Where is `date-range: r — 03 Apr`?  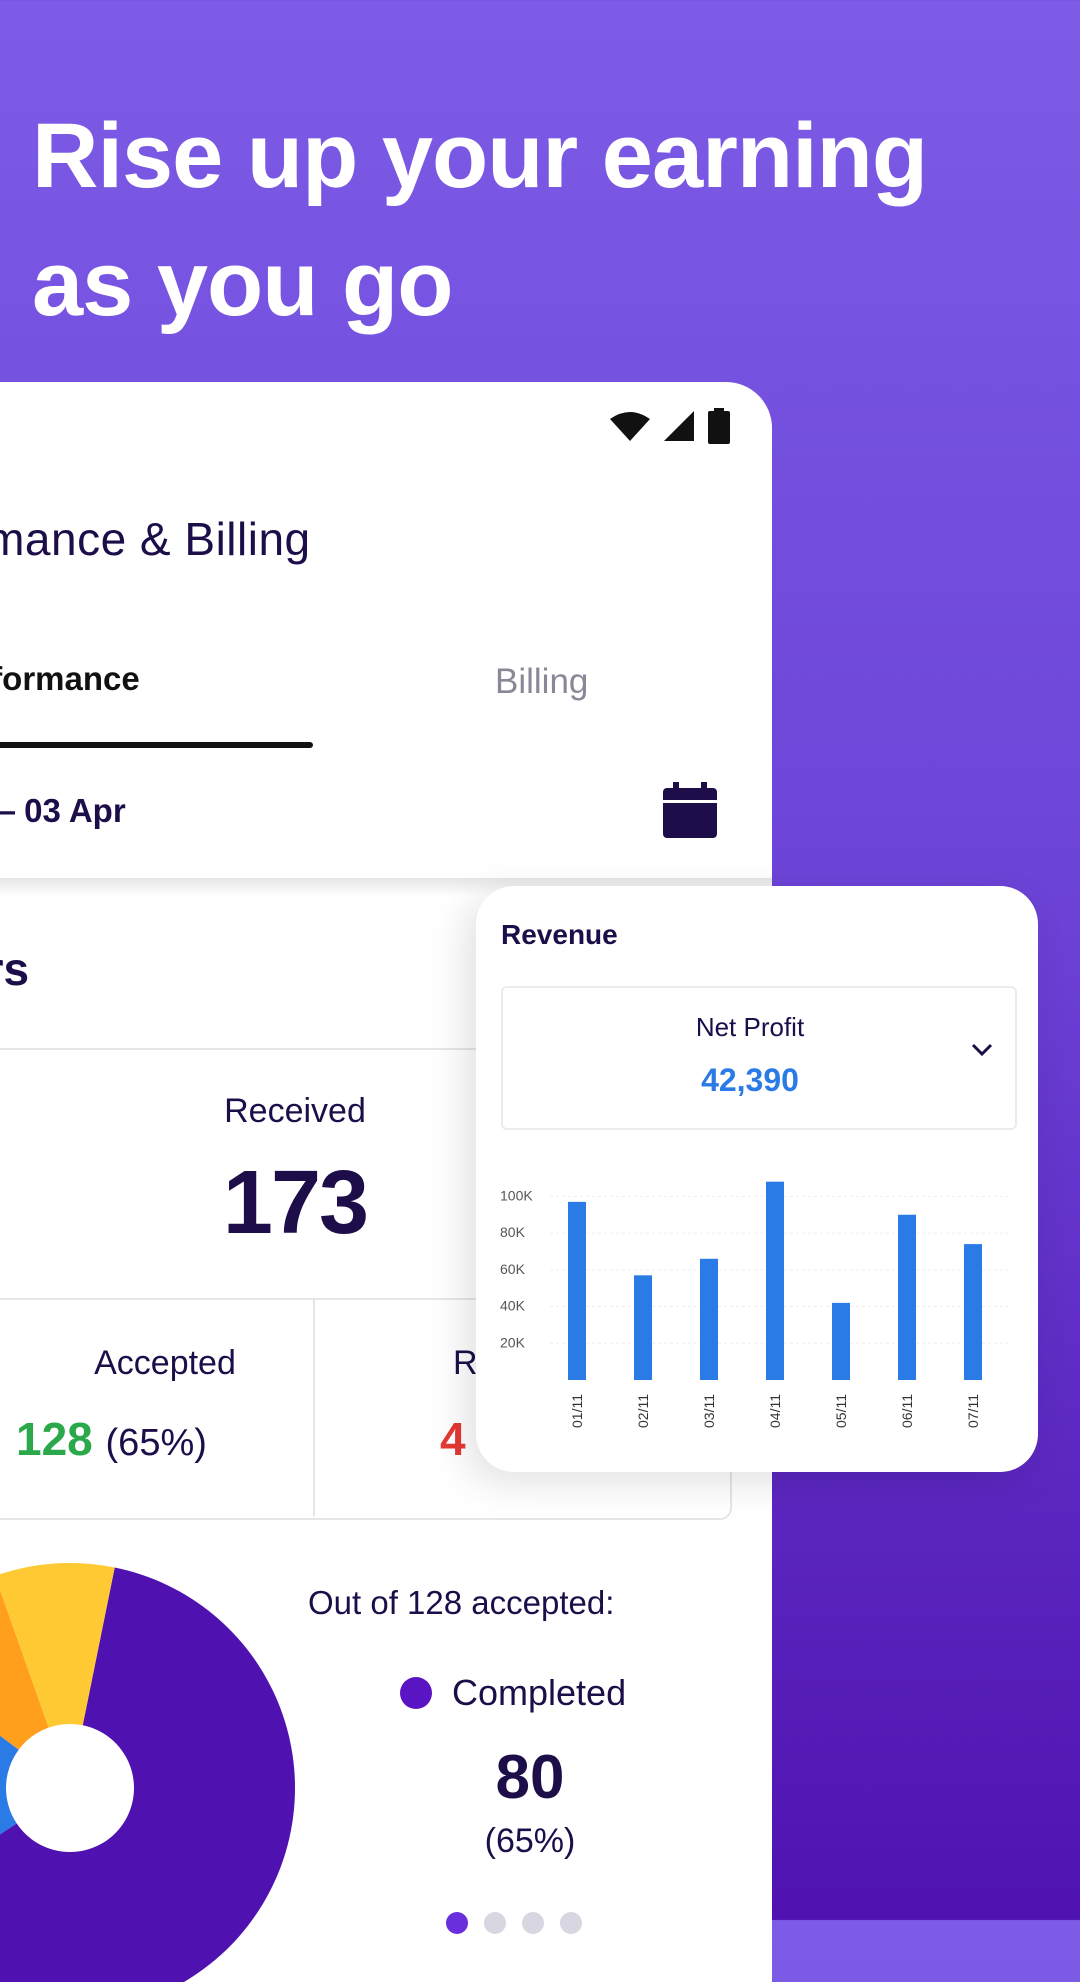
date-range: r — 03 Apr is located at coordinates (63, 810).